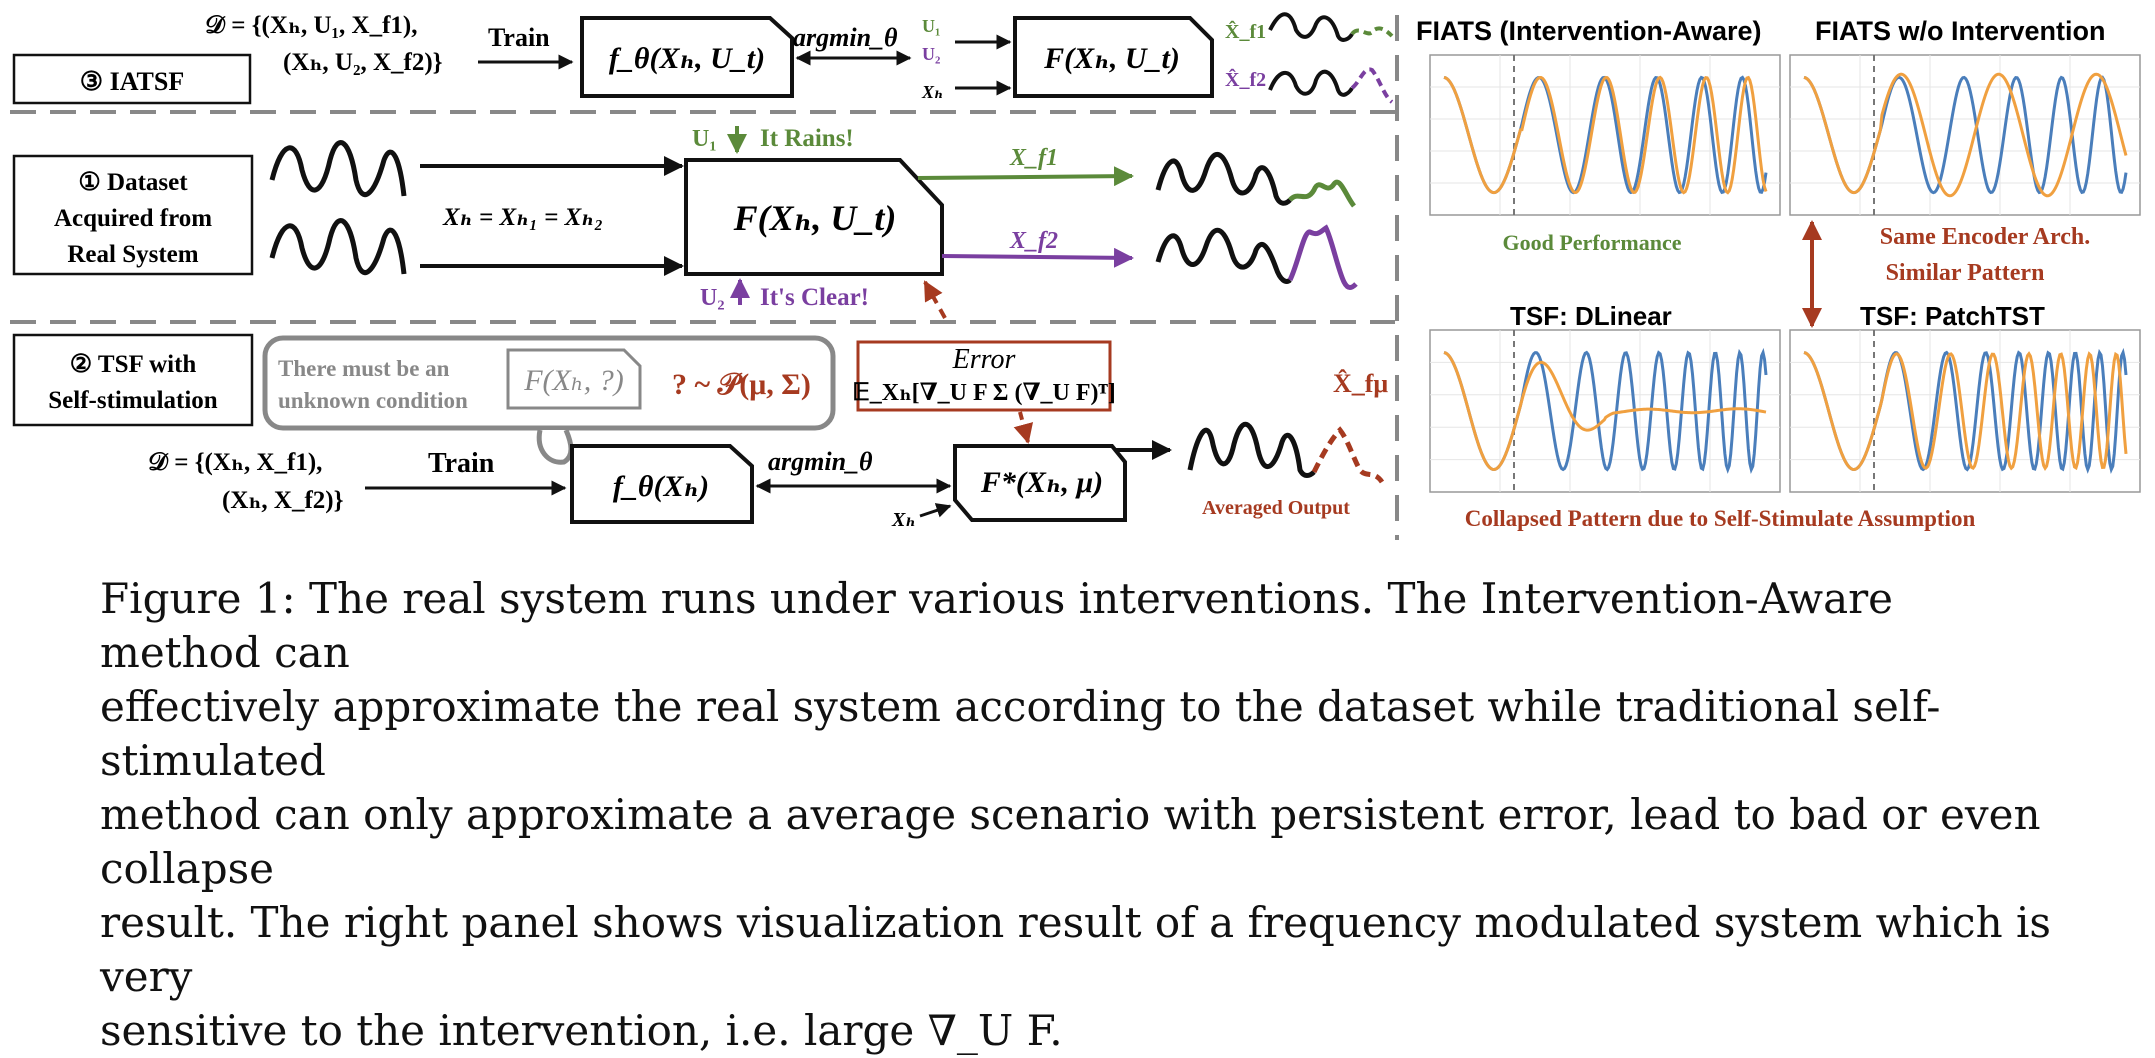 The image size is (2155, 1058). What do you see at coordinates (461, 463) in the screenshot?
I see `tsf-train-label: Train` at bounding box center [461, 463].